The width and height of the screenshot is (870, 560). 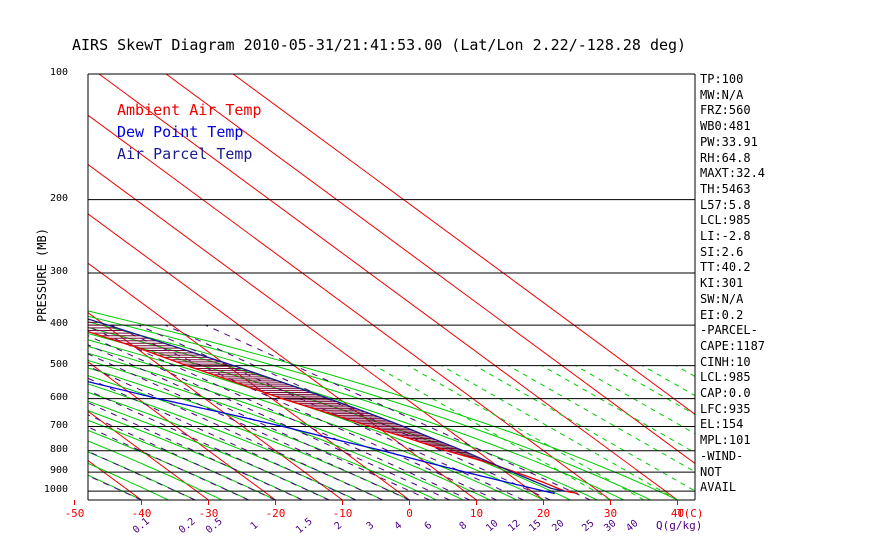 I want to click on sounding-stat-line: FRZ:560, so click(x=725, y=110).